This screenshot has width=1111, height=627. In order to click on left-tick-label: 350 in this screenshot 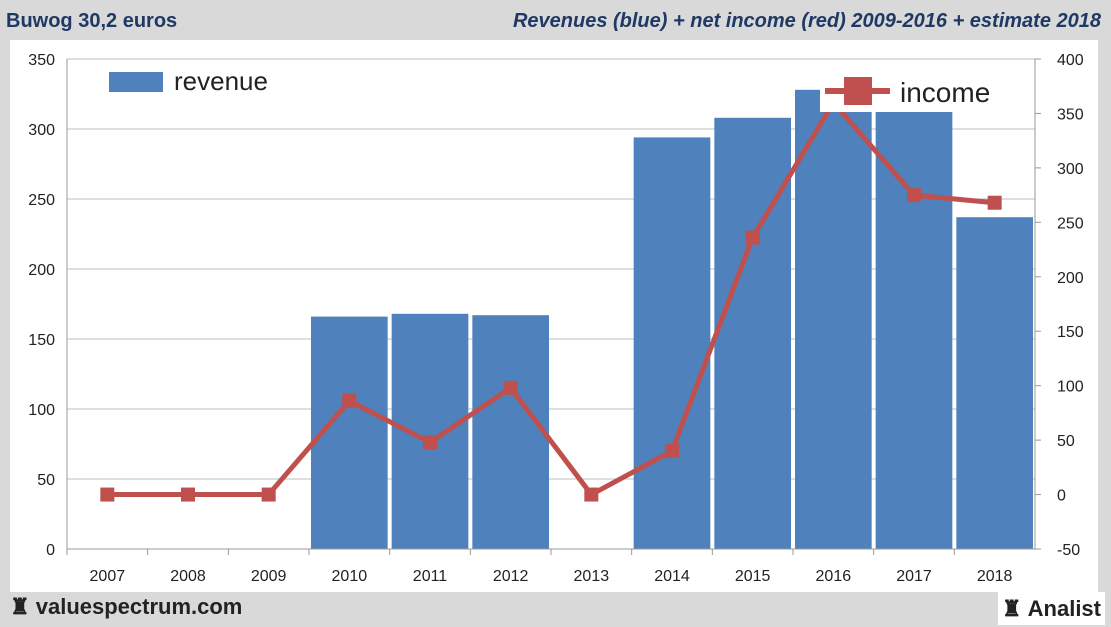, I will do `click(41, 60)`.